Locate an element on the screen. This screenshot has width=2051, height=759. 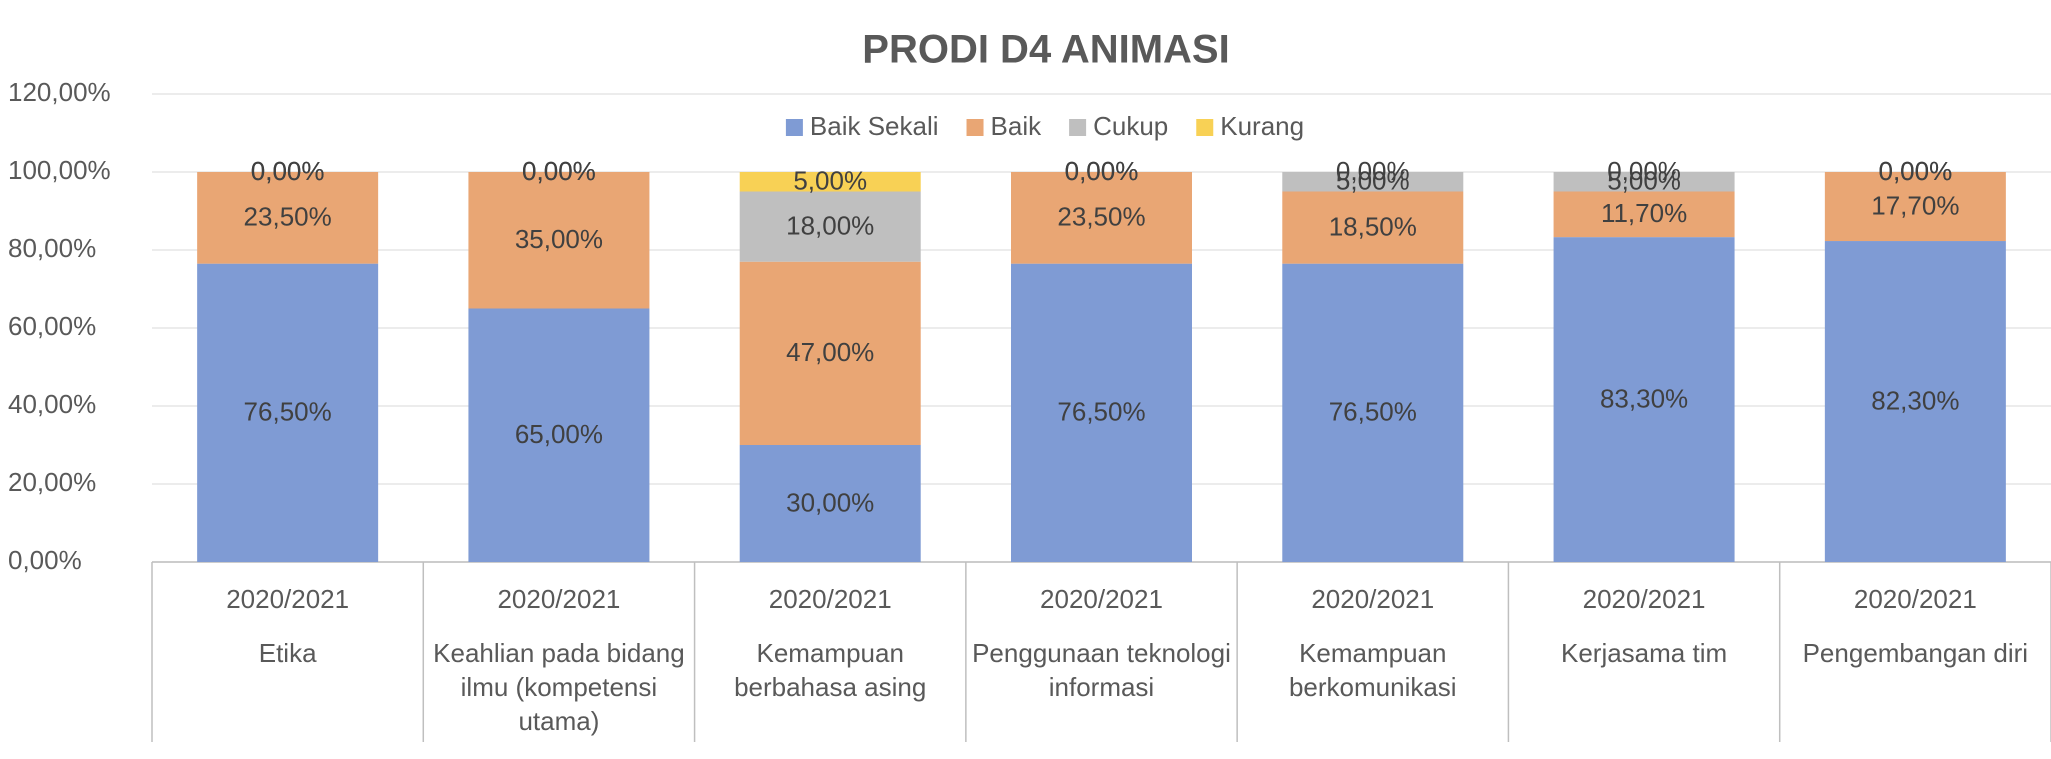
data-label: 30,00% is located at coordinates (830, 502).